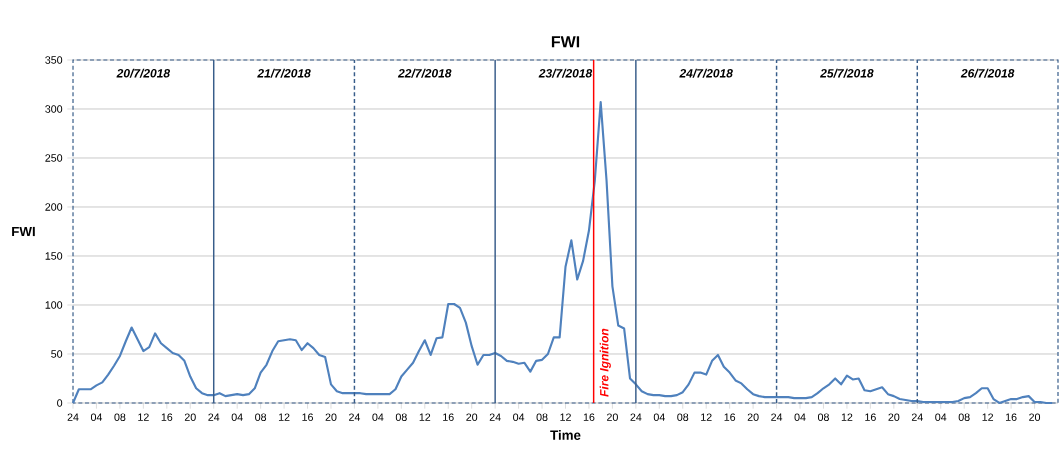 This screenshot has width=1061, height=452. I want to click on y-tick-label: 300, so click(54, 109).